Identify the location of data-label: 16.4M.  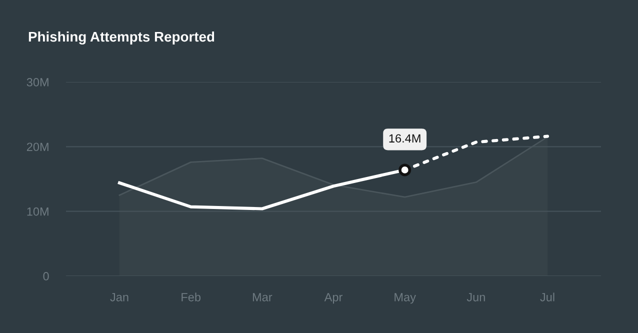
(404, 138).